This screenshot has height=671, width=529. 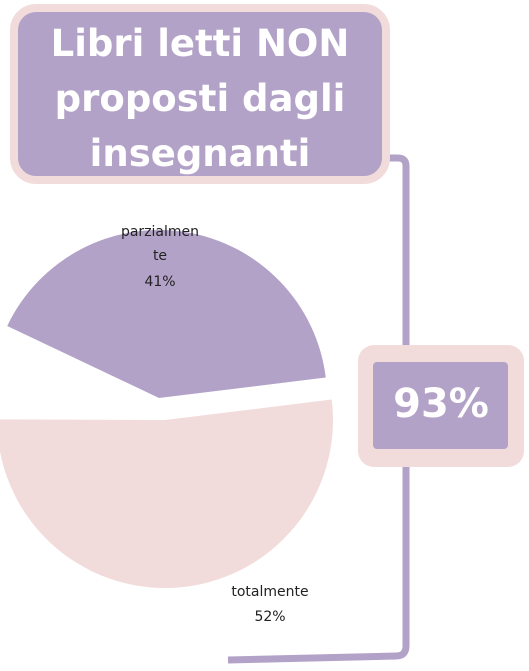 What do you see at coordinates (269, 592) in the screenshot?
I see `slice-label: totalmente` at bounding box center [269, 592].